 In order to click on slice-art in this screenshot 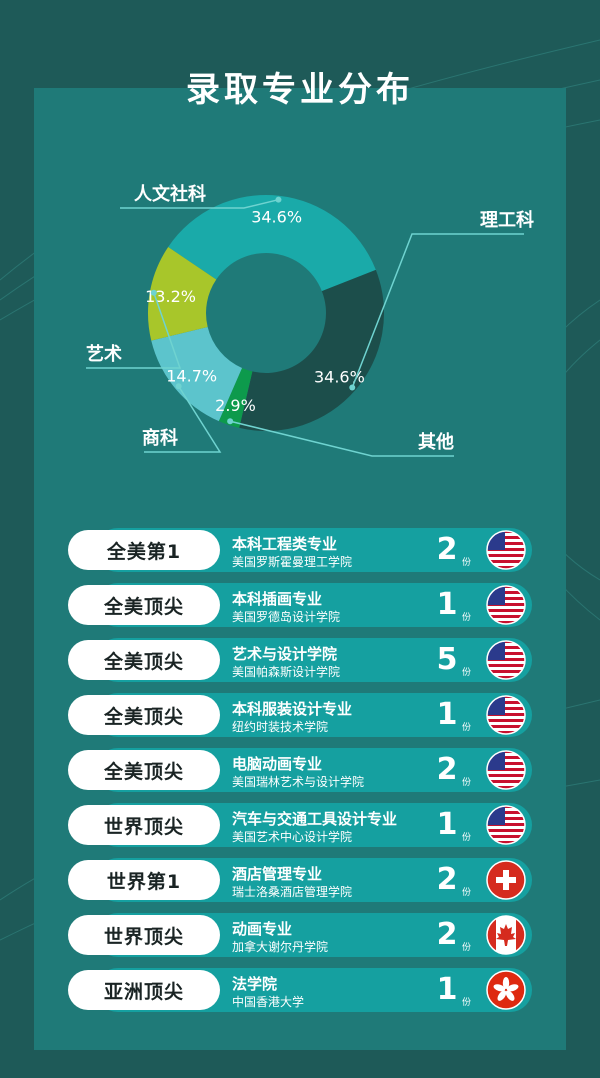, I will do `click(182, 294)`.